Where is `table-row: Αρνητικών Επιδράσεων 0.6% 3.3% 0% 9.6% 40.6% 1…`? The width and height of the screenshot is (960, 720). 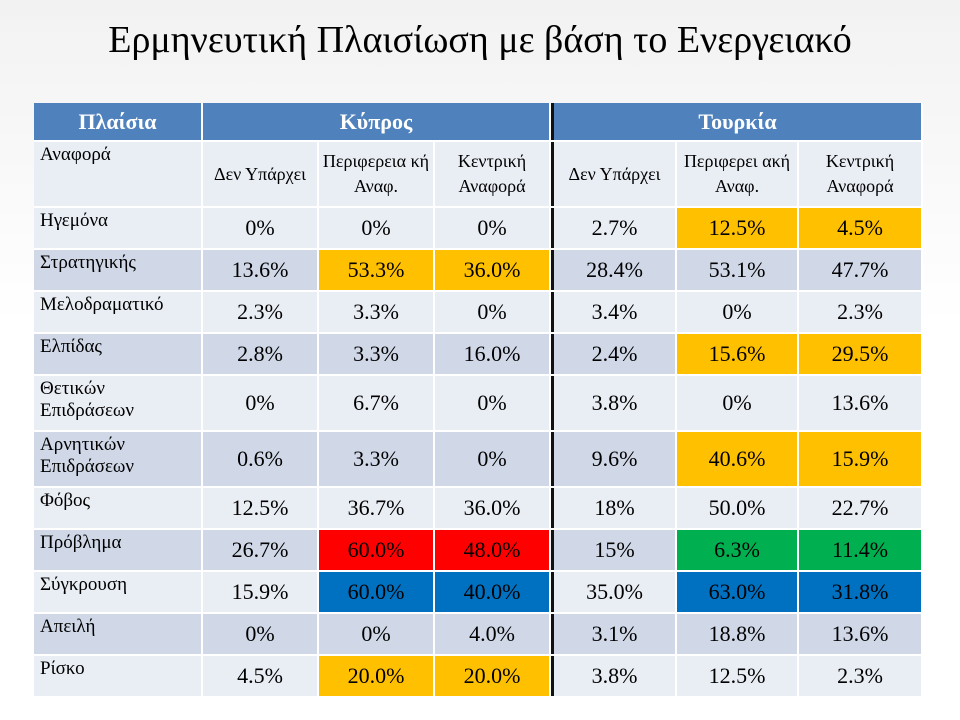
table-row: Αρνητικών Επιδράσεων 0.6% 3.3% 0% 9.6% 40.6% 1… is located at coordinates (479, 459).